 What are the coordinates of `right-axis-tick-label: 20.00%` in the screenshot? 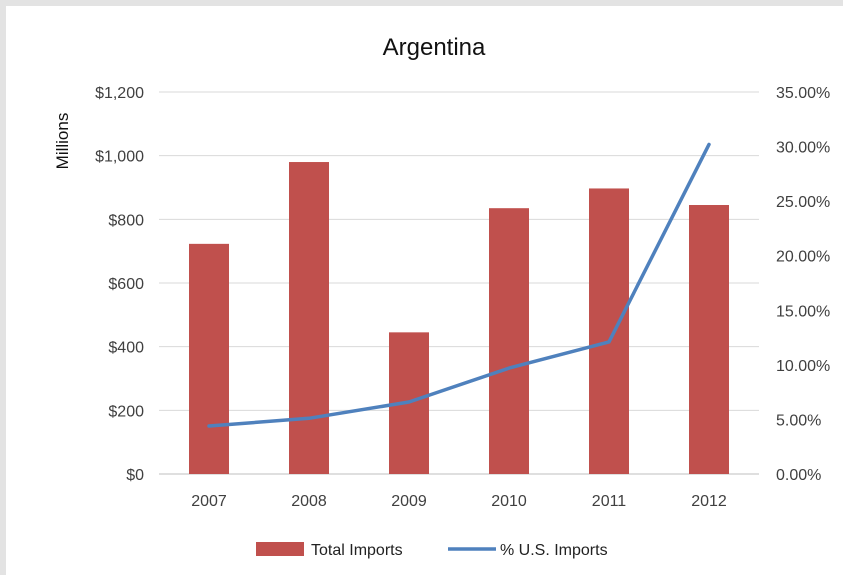 It's located at (803, 257).